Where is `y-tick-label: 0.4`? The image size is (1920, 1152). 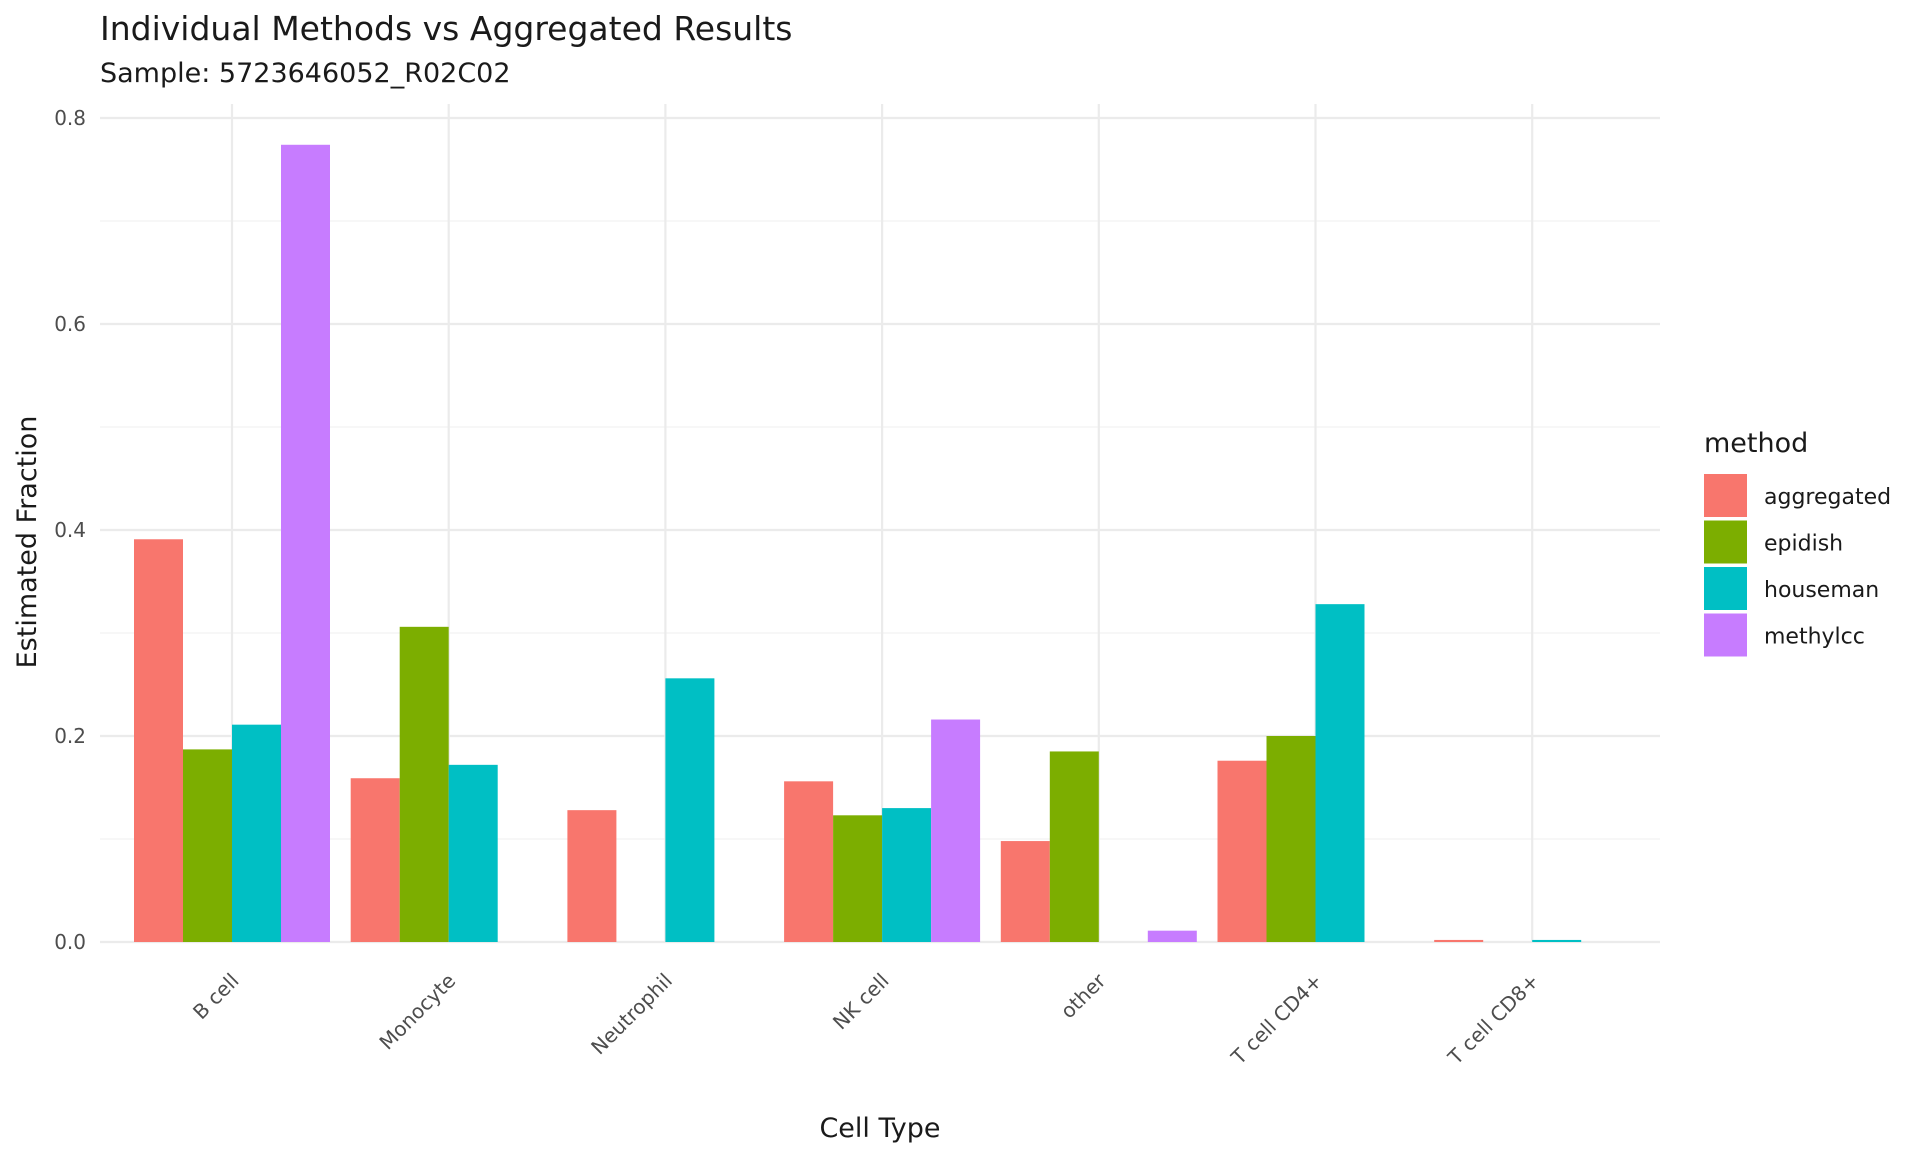
y-tick-label: 0.4 is located at coordinates (70, 530).